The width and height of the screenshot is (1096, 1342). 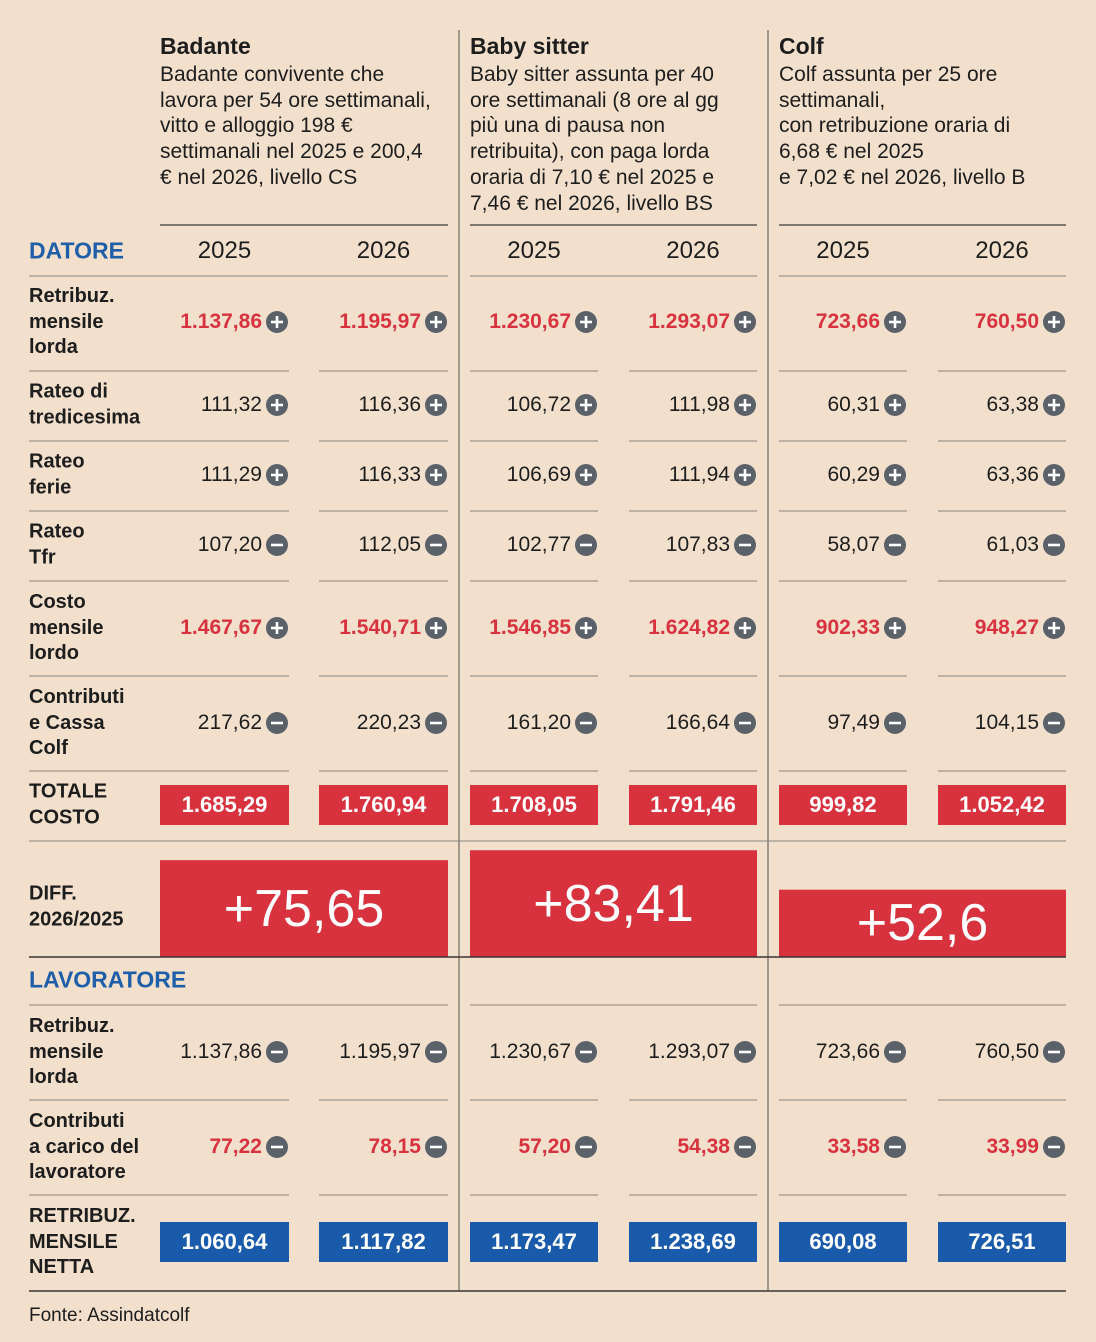 I want to click on value-cell: 1.238,69, so click(x=693, y=1241).